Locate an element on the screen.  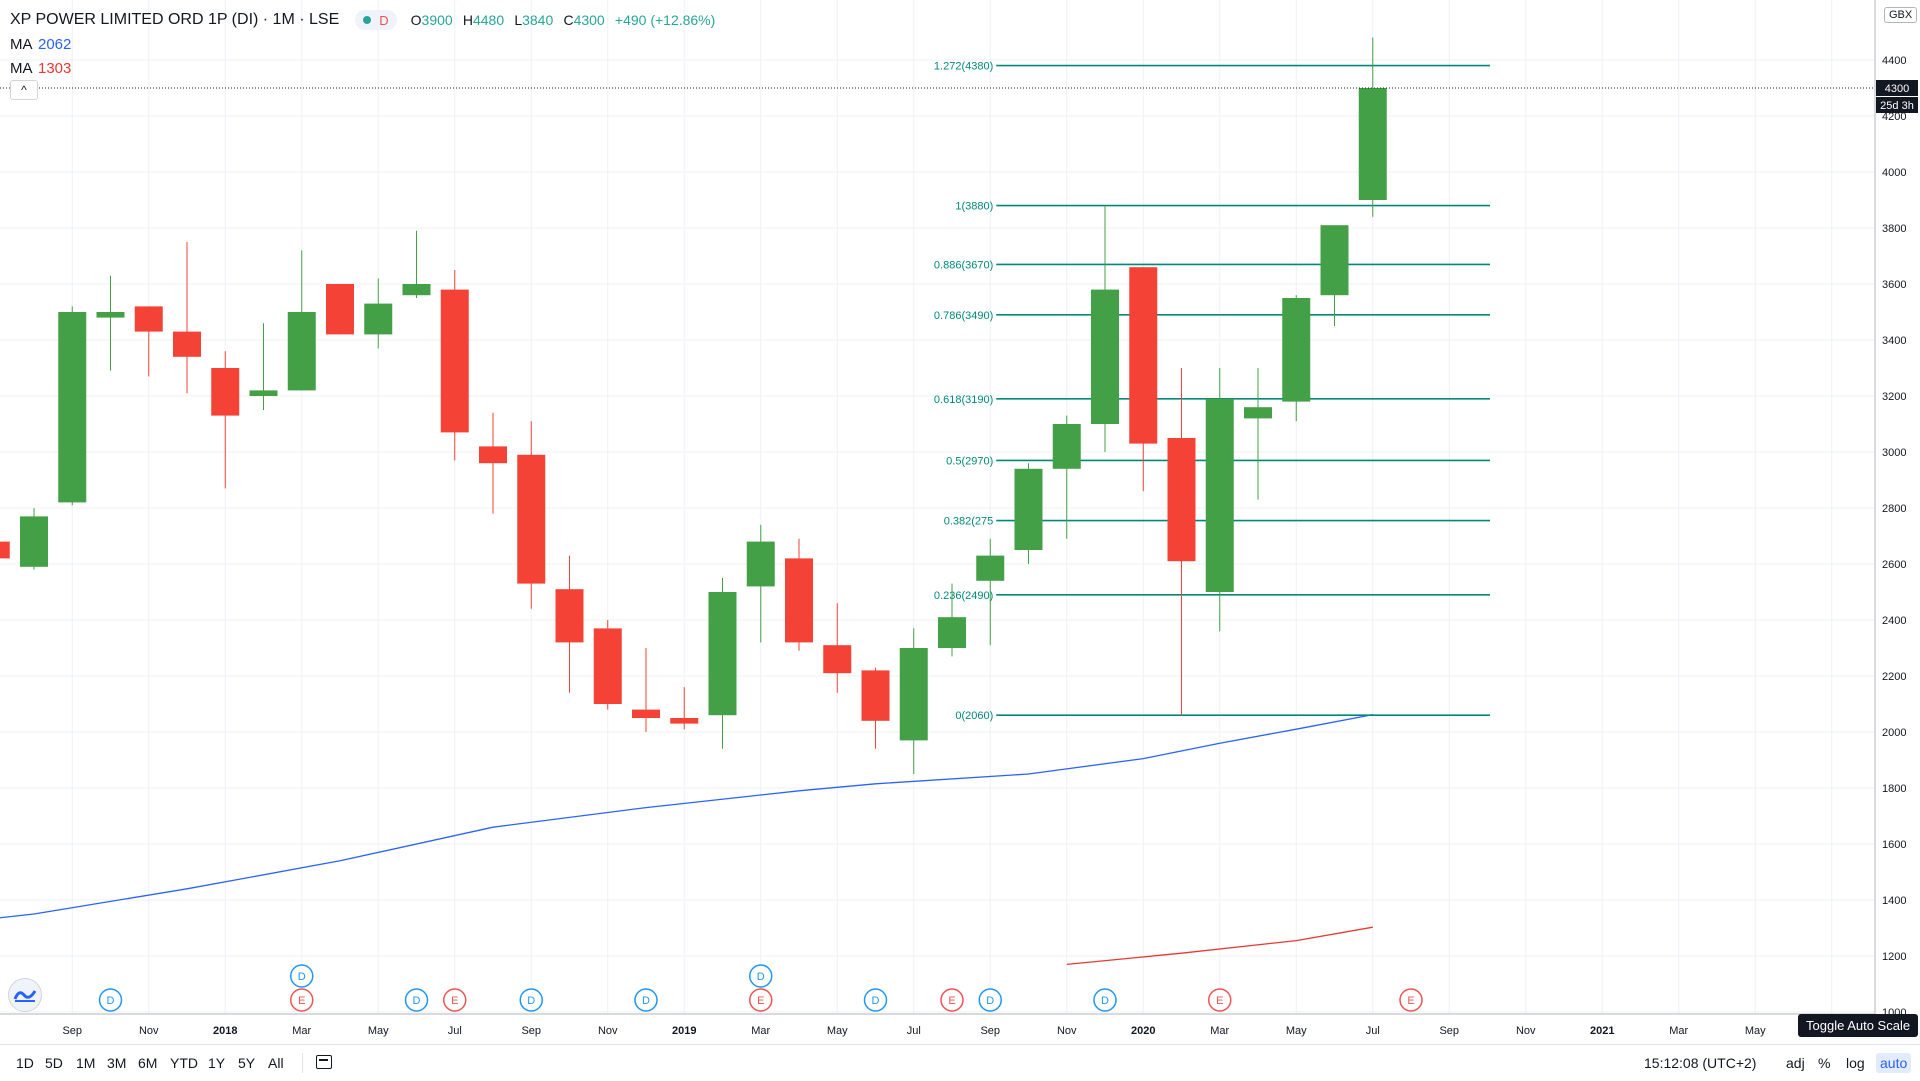
range-6m-button: 6M is located at coordinates (148, 1063).